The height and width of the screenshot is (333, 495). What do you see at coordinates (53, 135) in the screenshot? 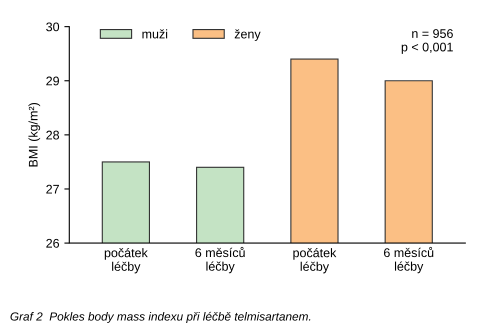
I see `y-tick-label: 28` at bounding box center [53, 135].